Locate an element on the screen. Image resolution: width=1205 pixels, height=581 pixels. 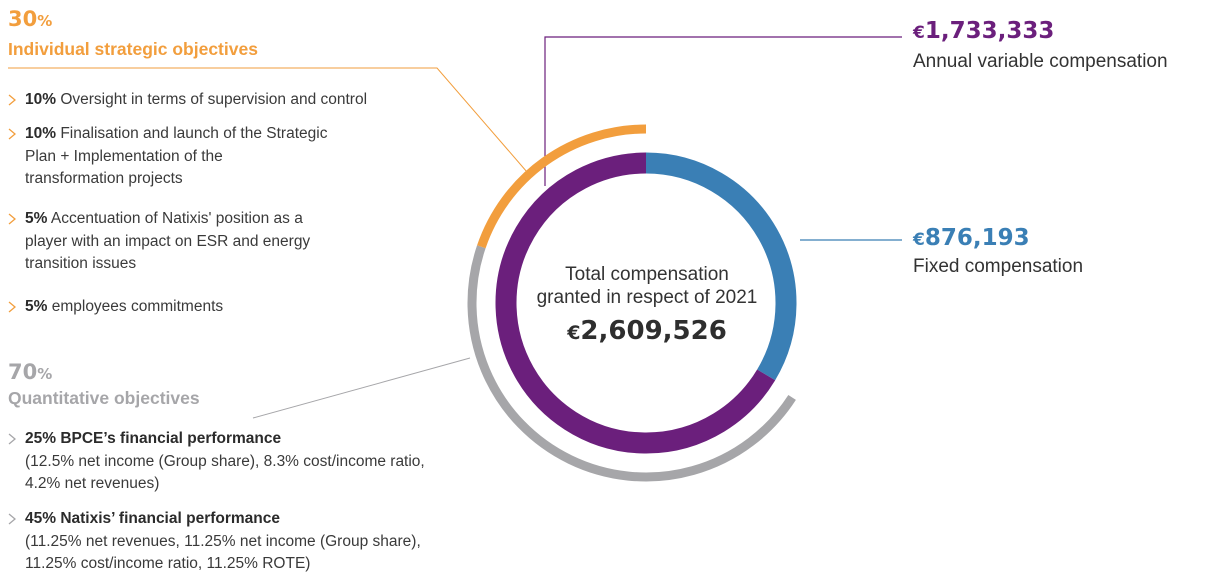
outer-arc-quantitative-objectives is located at coordinates (631, 363).